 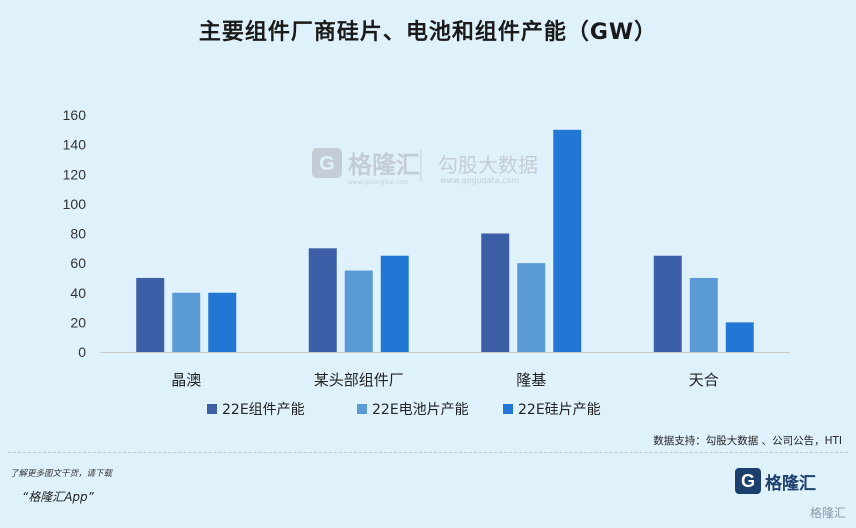 I want to click on y-tick-label: 120, so click(x=75, y=174).